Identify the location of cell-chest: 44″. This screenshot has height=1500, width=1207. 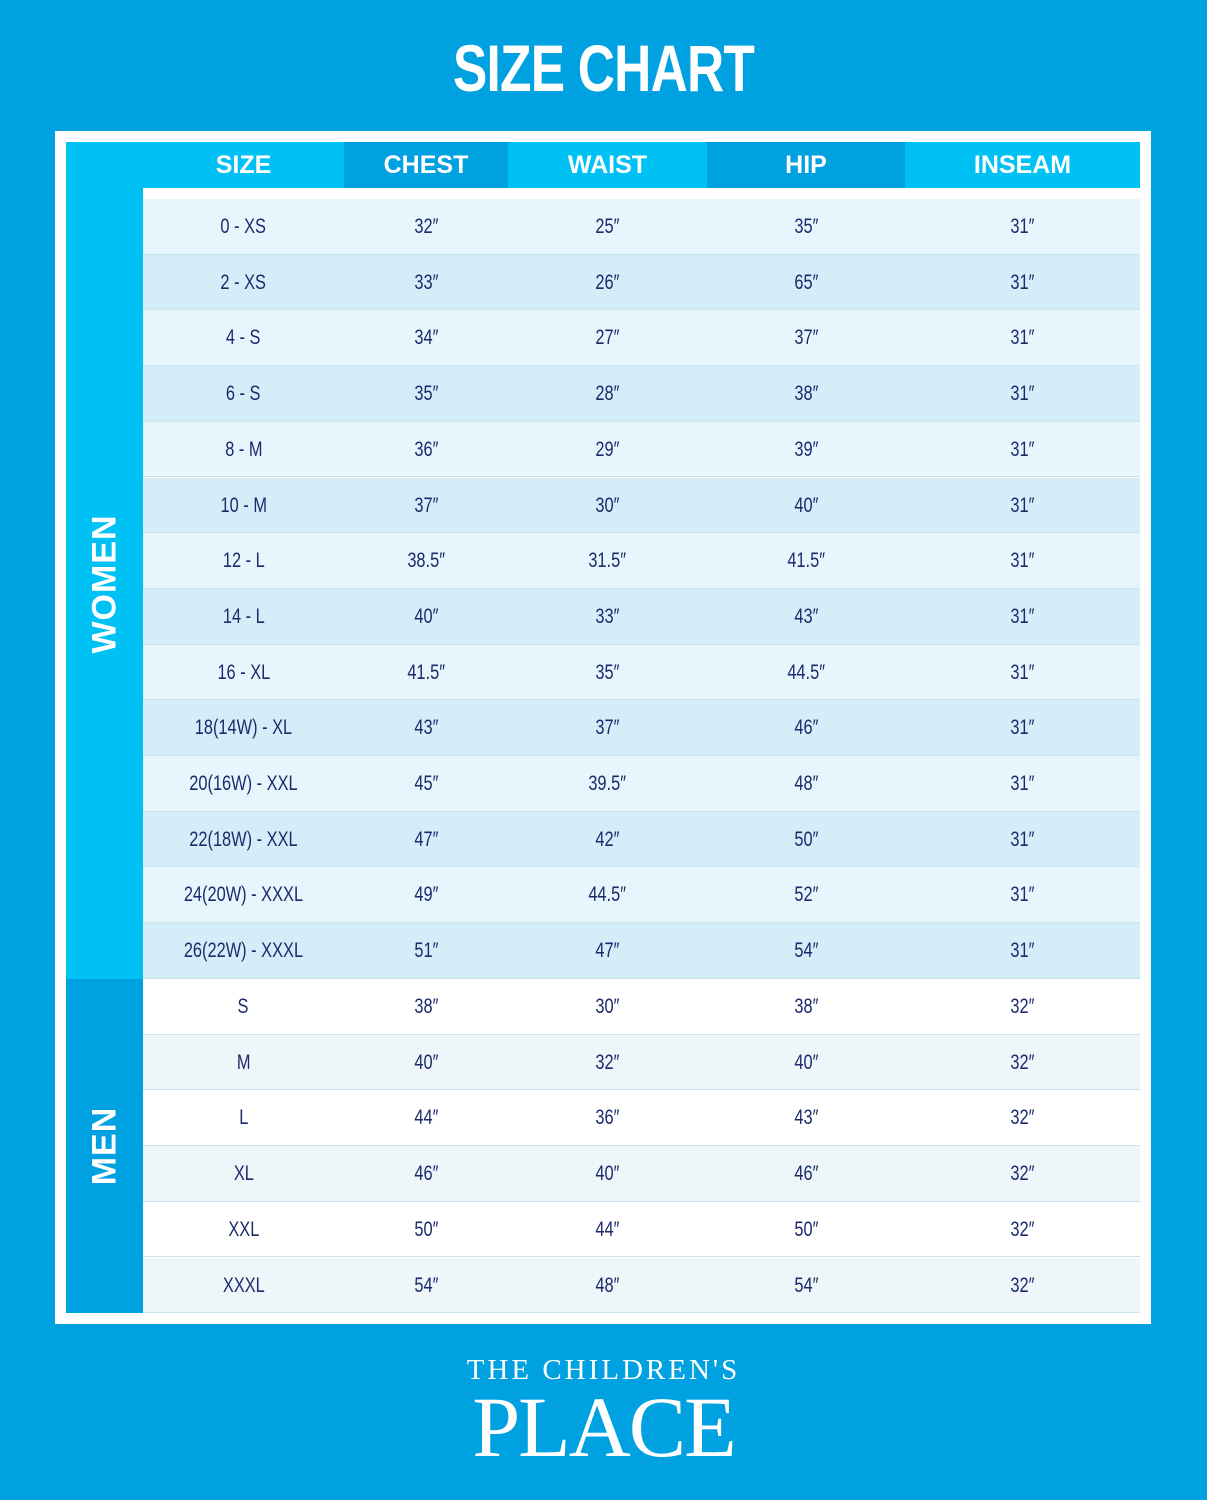
(426, 1117).